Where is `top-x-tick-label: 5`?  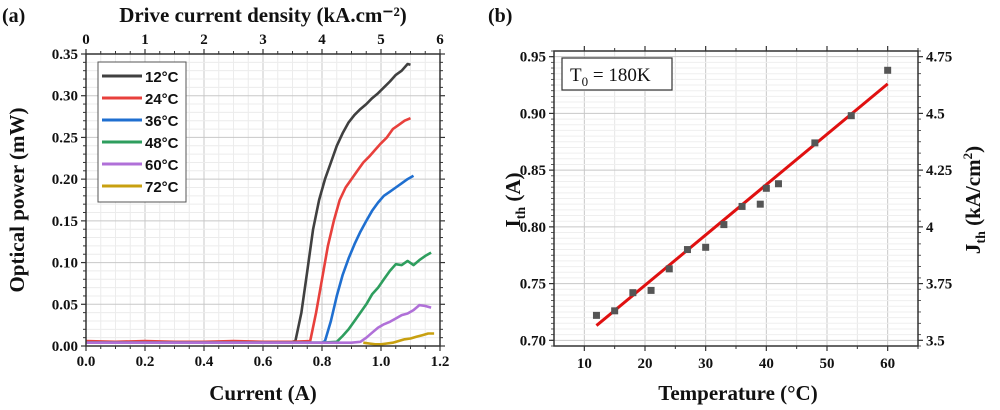 top-x-tick-label: 5 is located at coordinates (381, 40).